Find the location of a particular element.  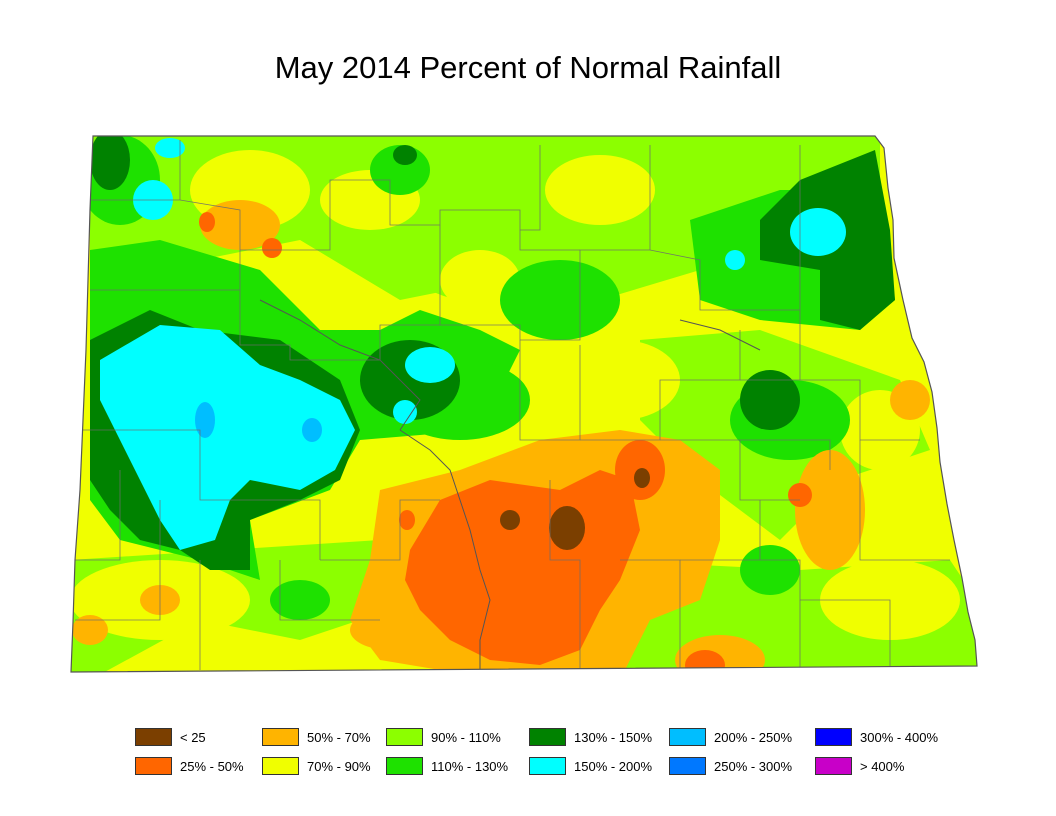

legend-label: 70% - 90% is located at coordinates (339, 766).